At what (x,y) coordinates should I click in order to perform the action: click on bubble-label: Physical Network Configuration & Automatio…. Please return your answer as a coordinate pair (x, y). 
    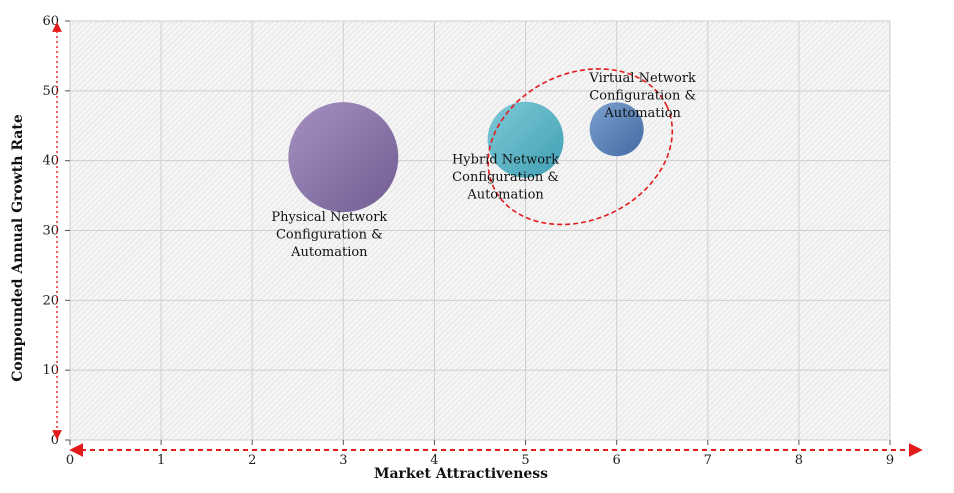
    Looking at the image, I should click on (329, 235).